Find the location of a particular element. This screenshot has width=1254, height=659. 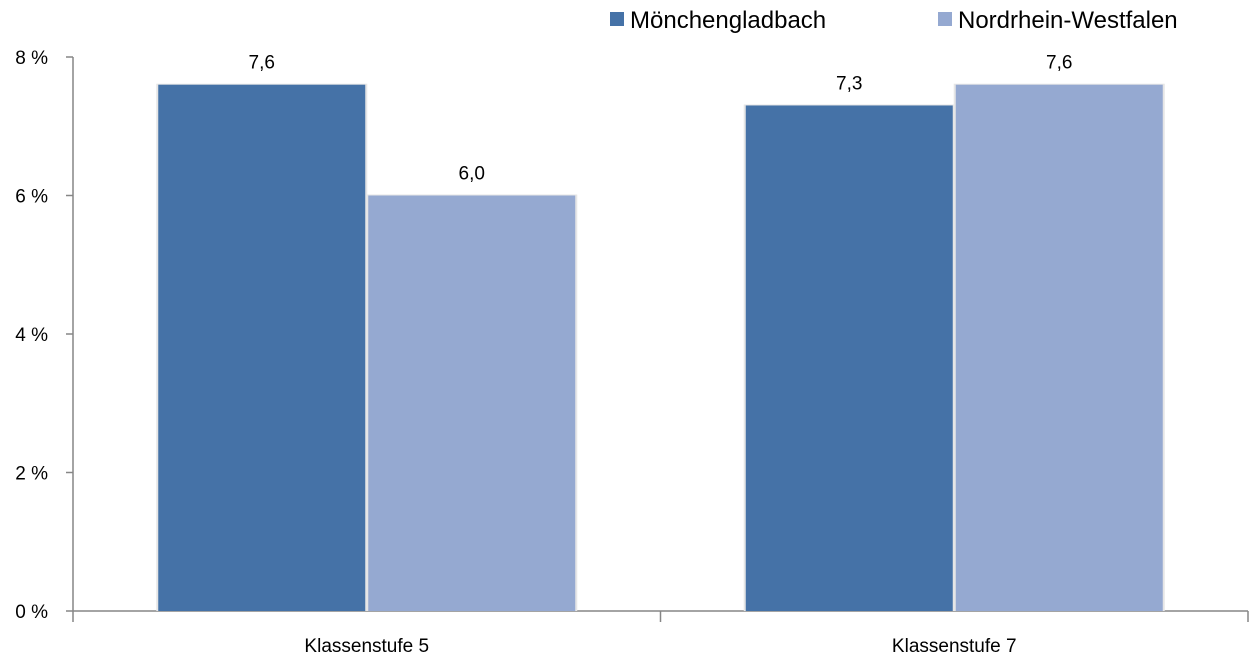

y-tick-label: 0 % is located at coordinates (31, 612).